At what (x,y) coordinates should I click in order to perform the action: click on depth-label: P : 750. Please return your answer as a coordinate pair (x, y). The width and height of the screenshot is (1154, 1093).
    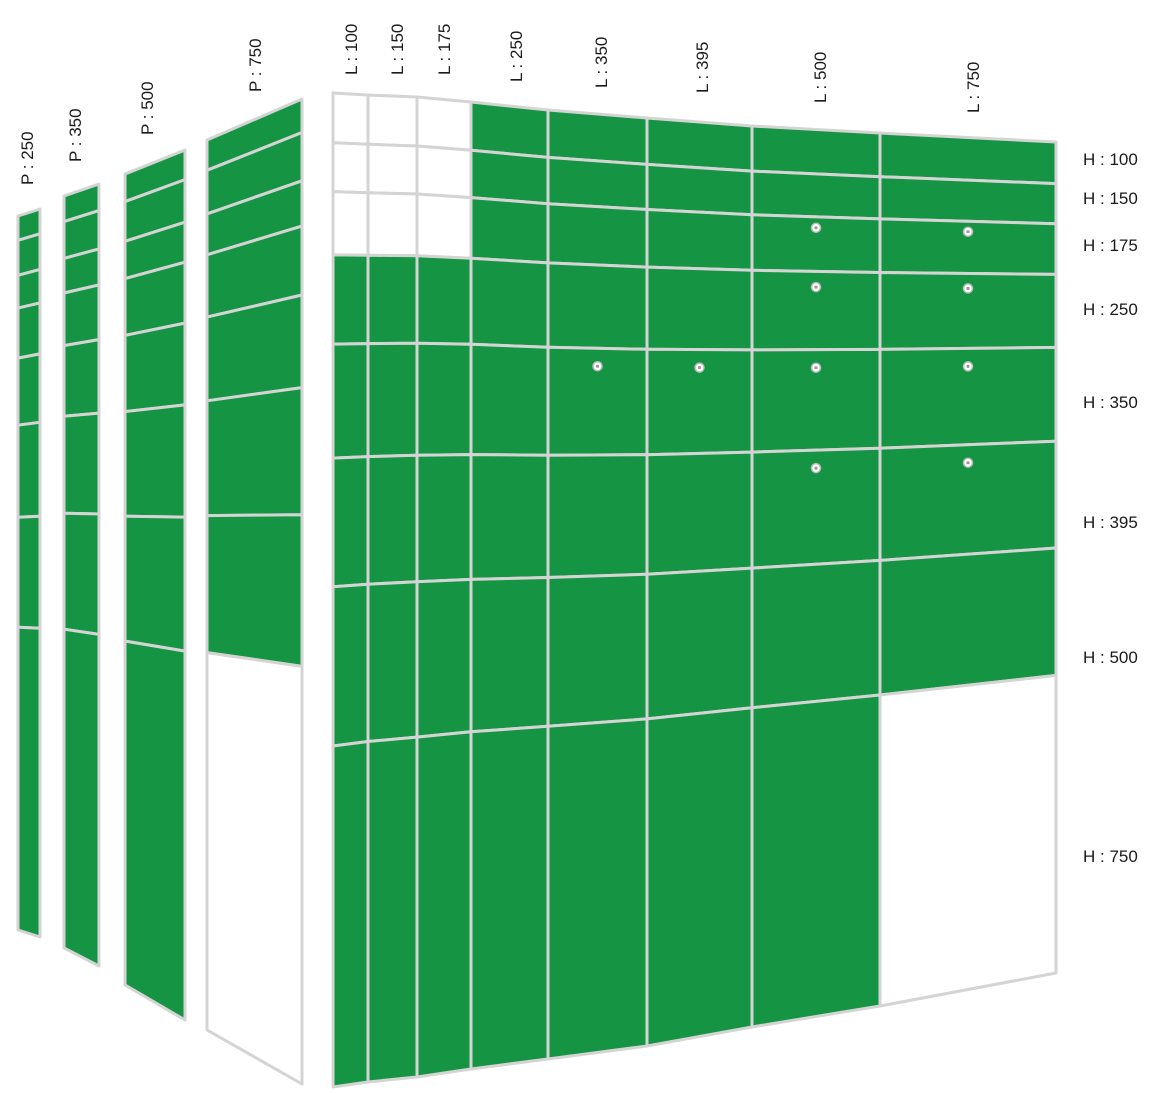
    Looking at the image, I should click on (255, 65).